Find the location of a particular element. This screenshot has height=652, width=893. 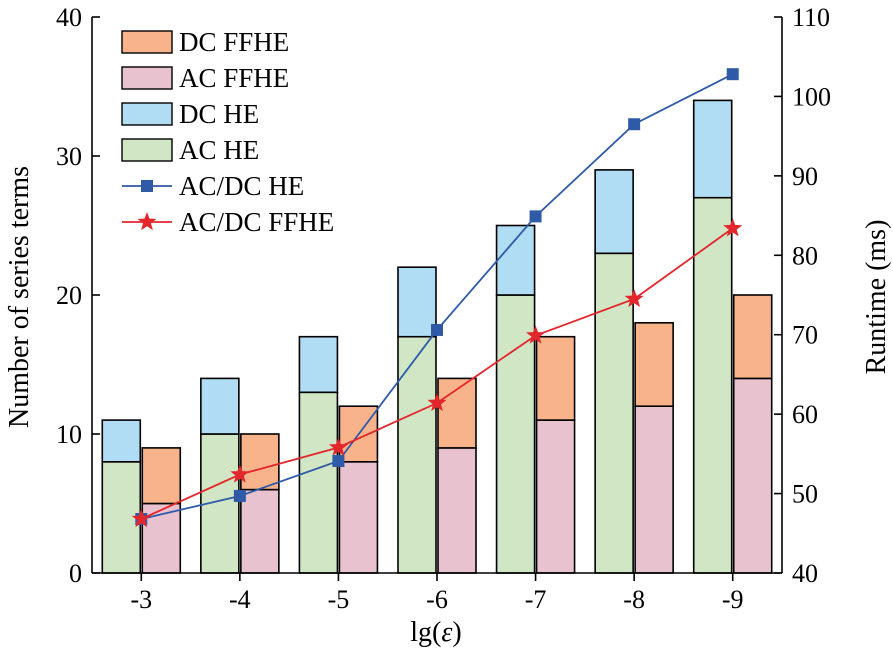

x-axis-title-prefix: lg( is located at coordinates (425, 632).